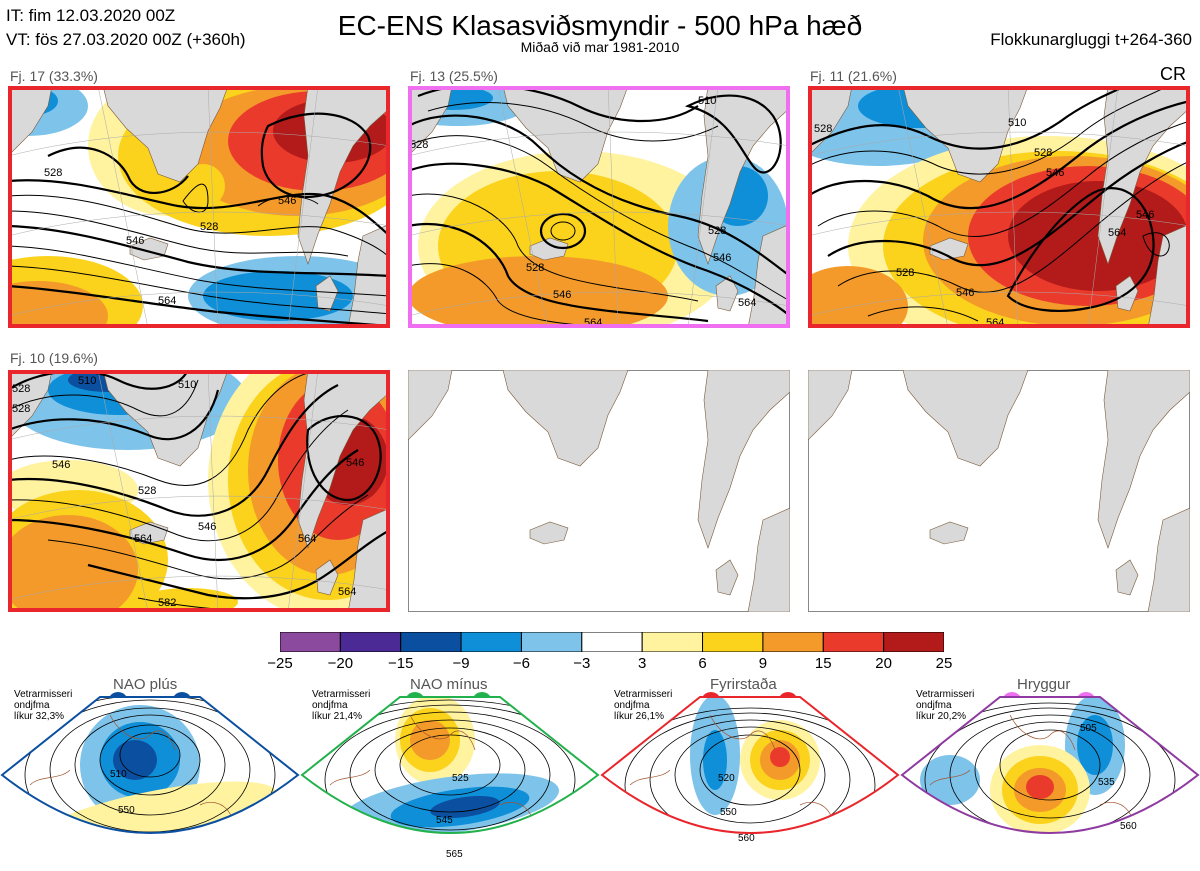  I want to click on valid-time-label: VT: fös 27.03.2020 00Z (+360h), so click(126, 39).